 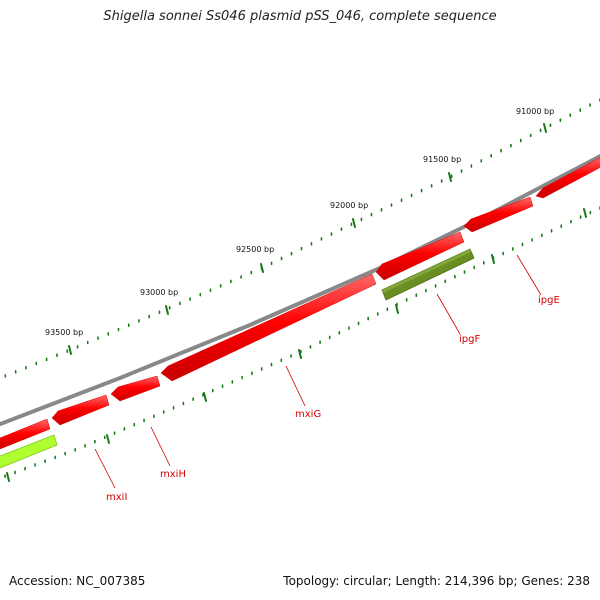 I want to click on tick-label-93500: 93500 bp, so click(x=64, y=332).